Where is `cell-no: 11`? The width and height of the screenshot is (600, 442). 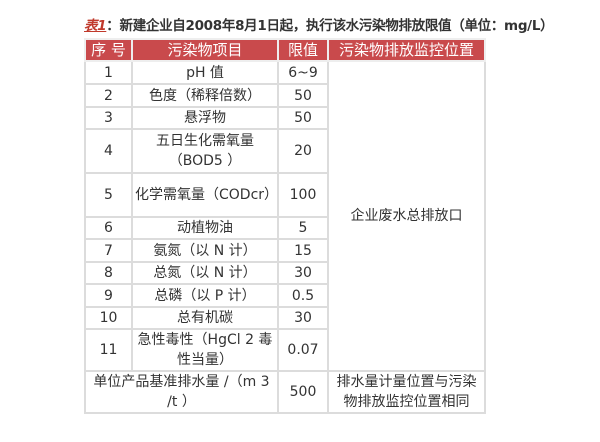 cell-no: 11 is located at coordinates (108, 350).